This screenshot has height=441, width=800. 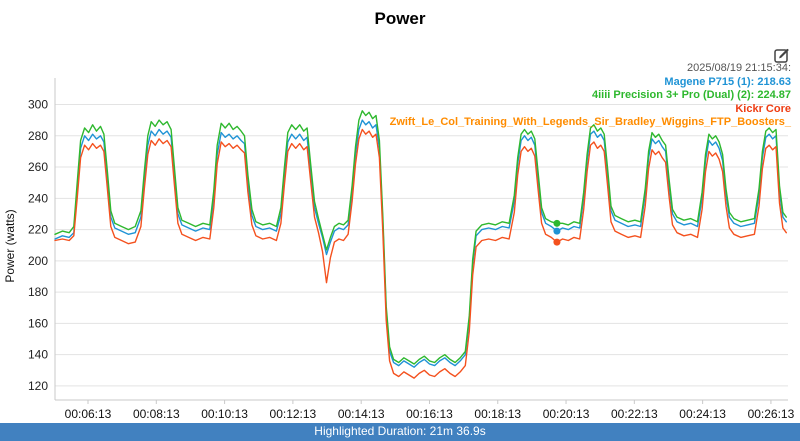 I want to click on svg-text: 180, so click(x=38, y=292).